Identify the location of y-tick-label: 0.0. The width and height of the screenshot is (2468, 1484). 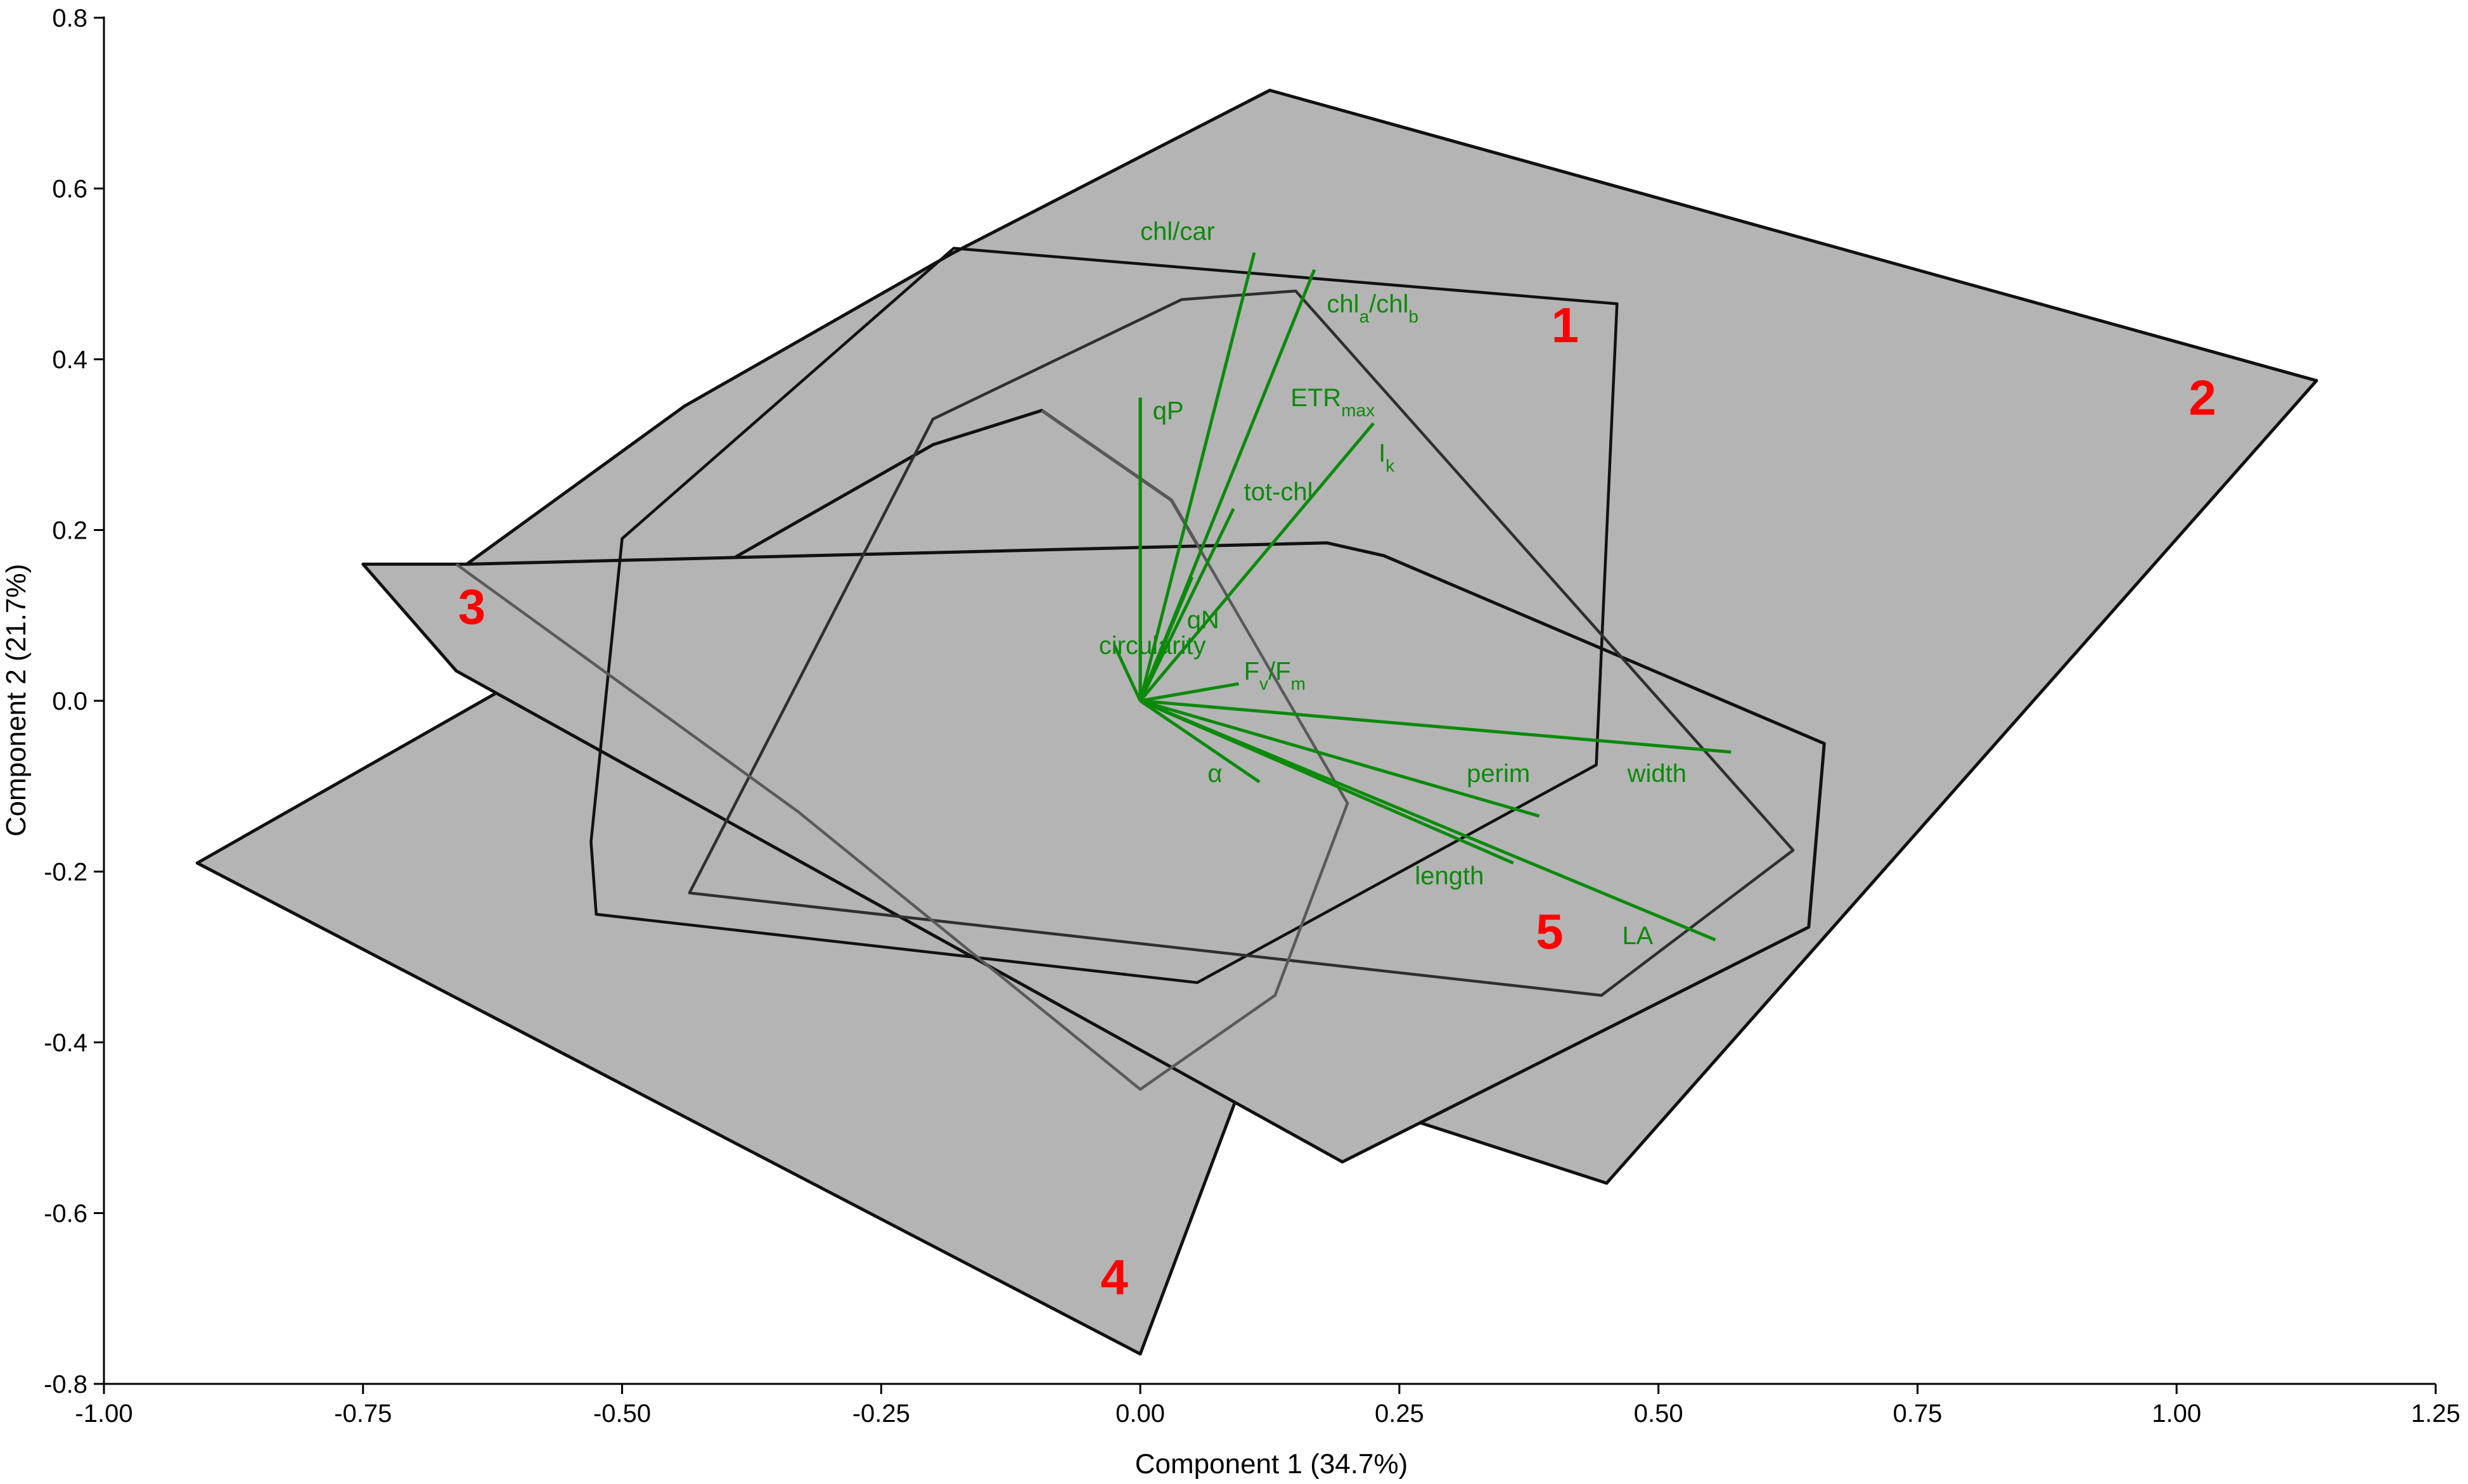
(69, 701).